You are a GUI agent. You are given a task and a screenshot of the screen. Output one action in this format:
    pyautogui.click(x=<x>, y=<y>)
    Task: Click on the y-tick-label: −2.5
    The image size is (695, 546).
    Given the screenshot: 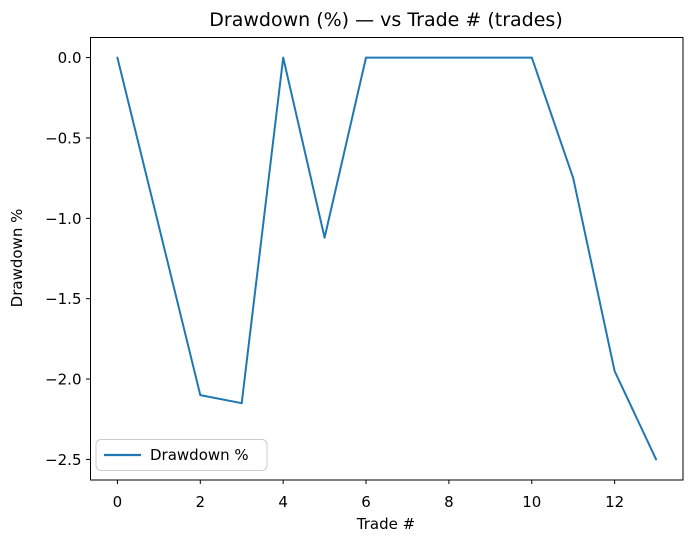 What is the action you would take?
    pyautogui.click(x=63, y=460)
    